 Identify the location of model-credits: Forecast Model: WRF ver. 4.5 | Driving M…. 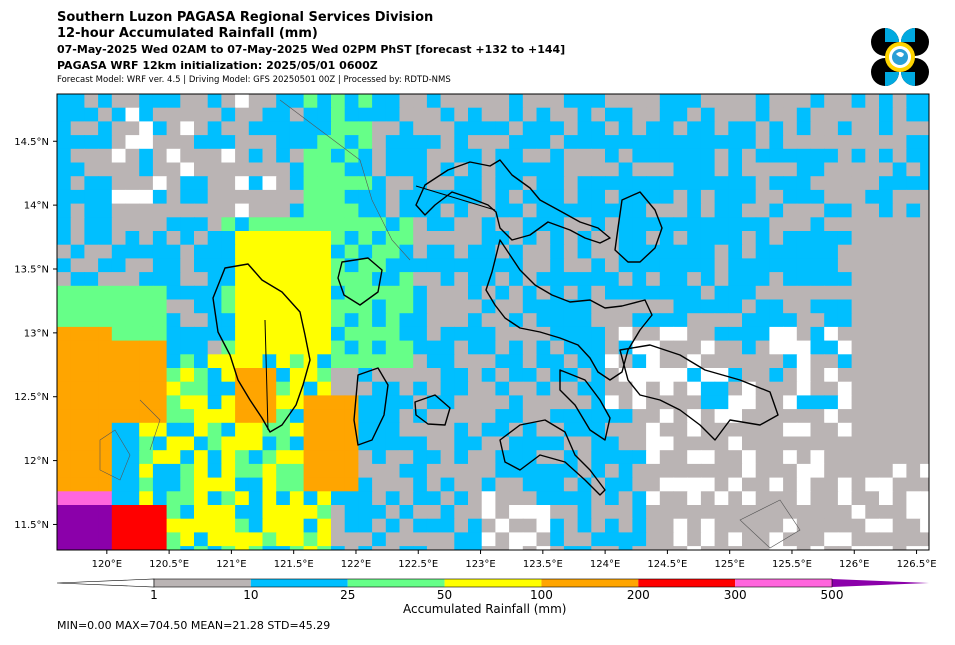
(254, 80).